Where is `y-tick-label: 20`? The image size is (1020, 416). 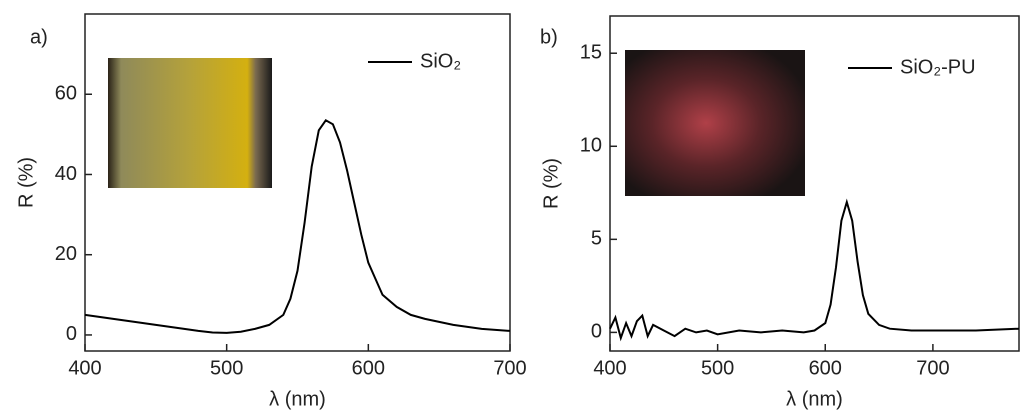 y-tick-label: 20 is located at coordinates (66, 254).